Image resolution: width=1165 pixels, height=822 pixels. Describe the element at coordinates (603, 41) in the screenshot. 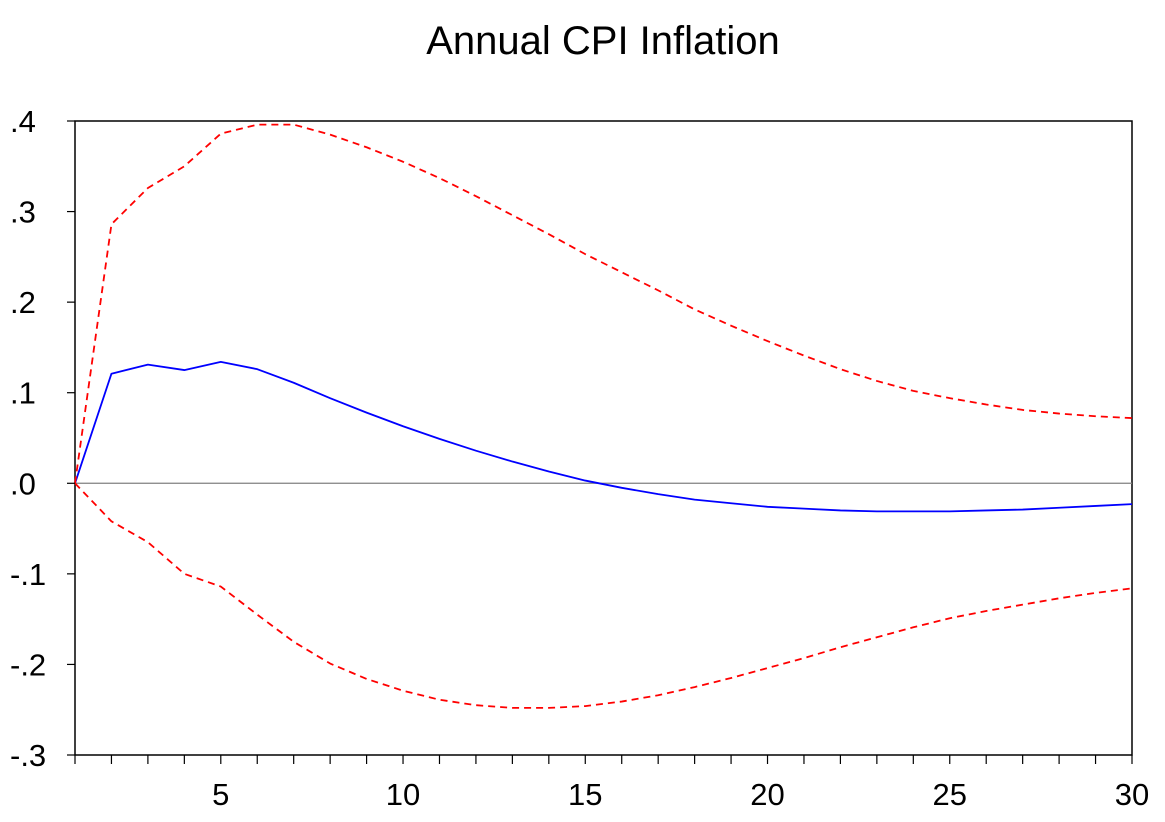

I see `chart-title: Annual CPI Inflation` at that location.